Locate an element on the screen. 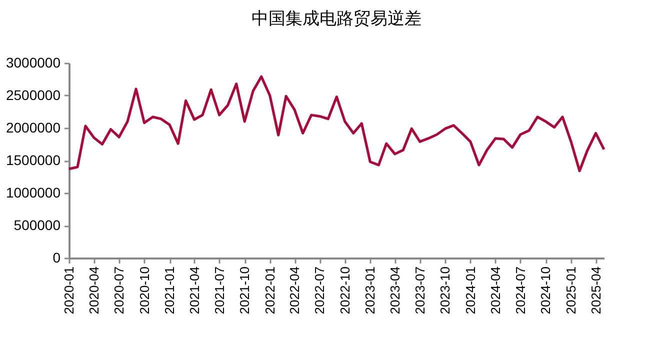  x-tick-label: 2021-10 is located at coordinates (244, 290).